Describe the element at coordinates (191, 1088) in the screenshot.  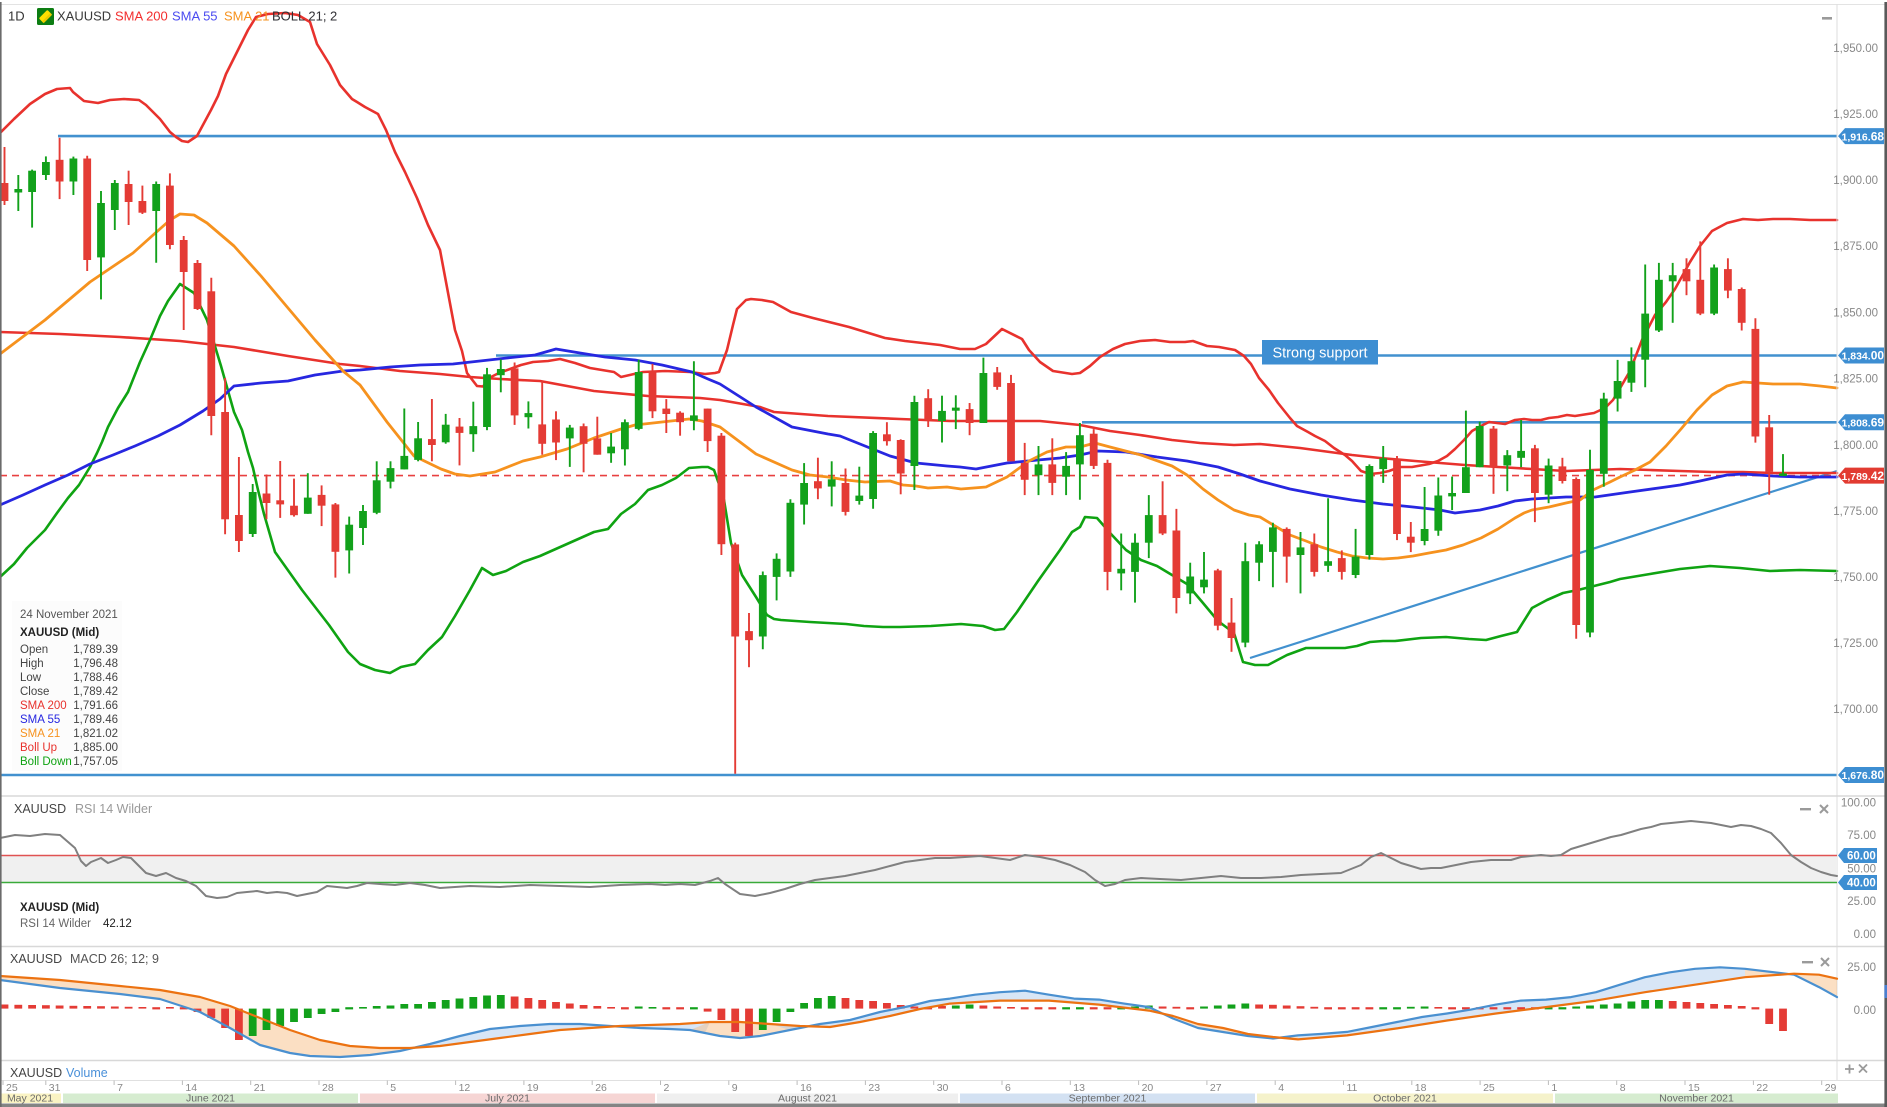
I see `svg-text: 14` at that location.